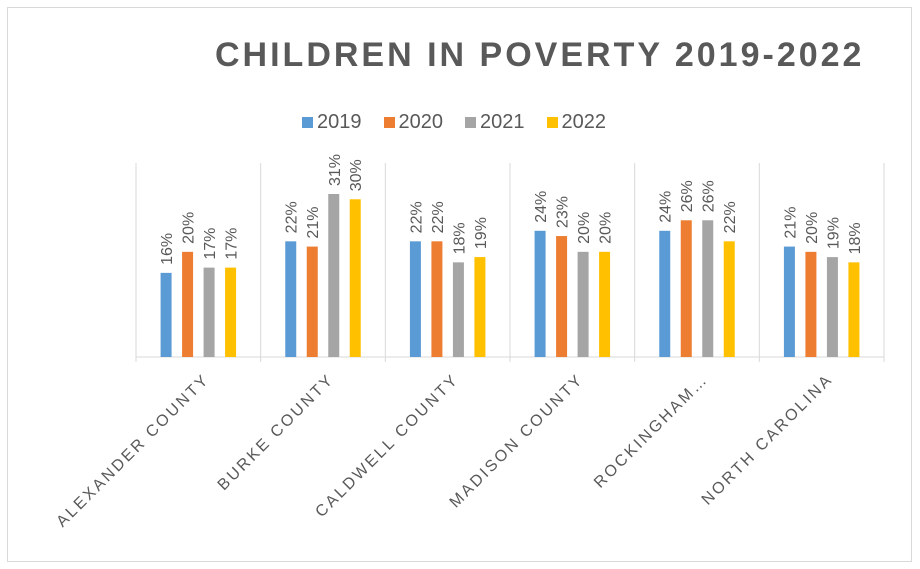 Image resolution: width=920 pixels, height=569 pixels. What do you see at coordinates (768, 440) in the screenshot?
I see `category-label: NORTH CAROLINA` at bounding box center [768, 440].